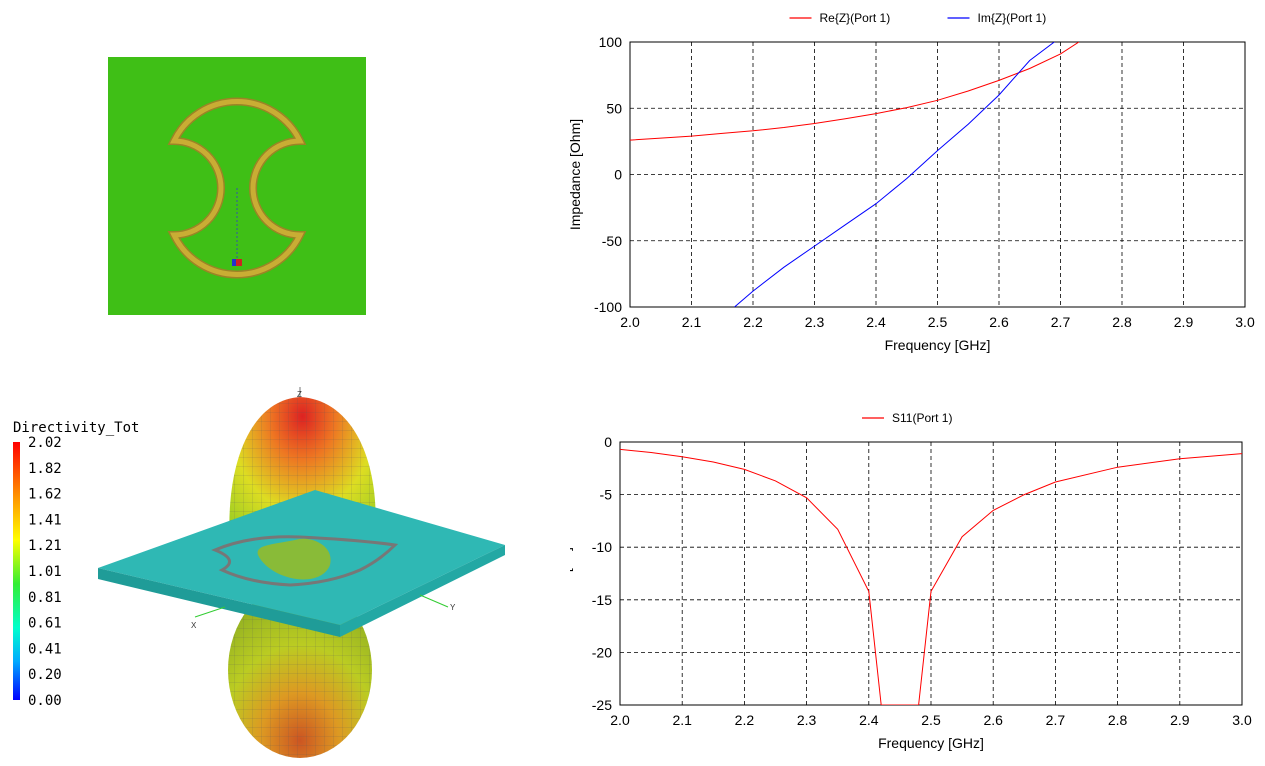  Describe the element at coordinates (1242, 720) in the screenshot. I see `s11-x-tick-label: 3.0` at that location.